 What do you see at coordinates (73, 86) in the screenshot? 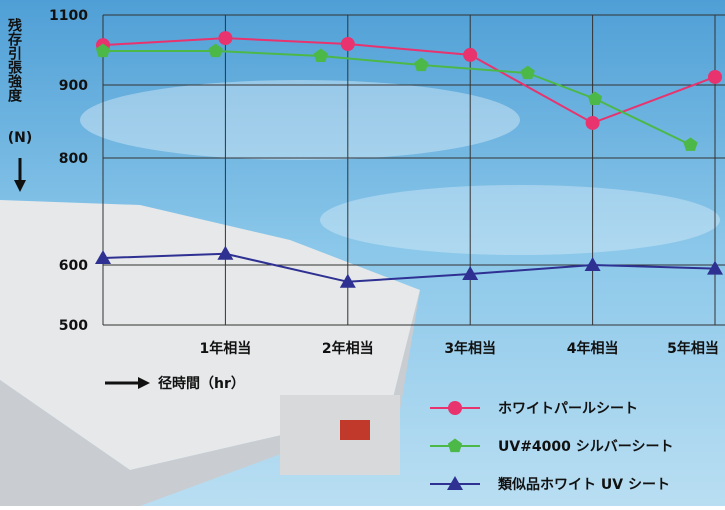
I see `y-tick-label: 900` at bounding box center [73, 86].